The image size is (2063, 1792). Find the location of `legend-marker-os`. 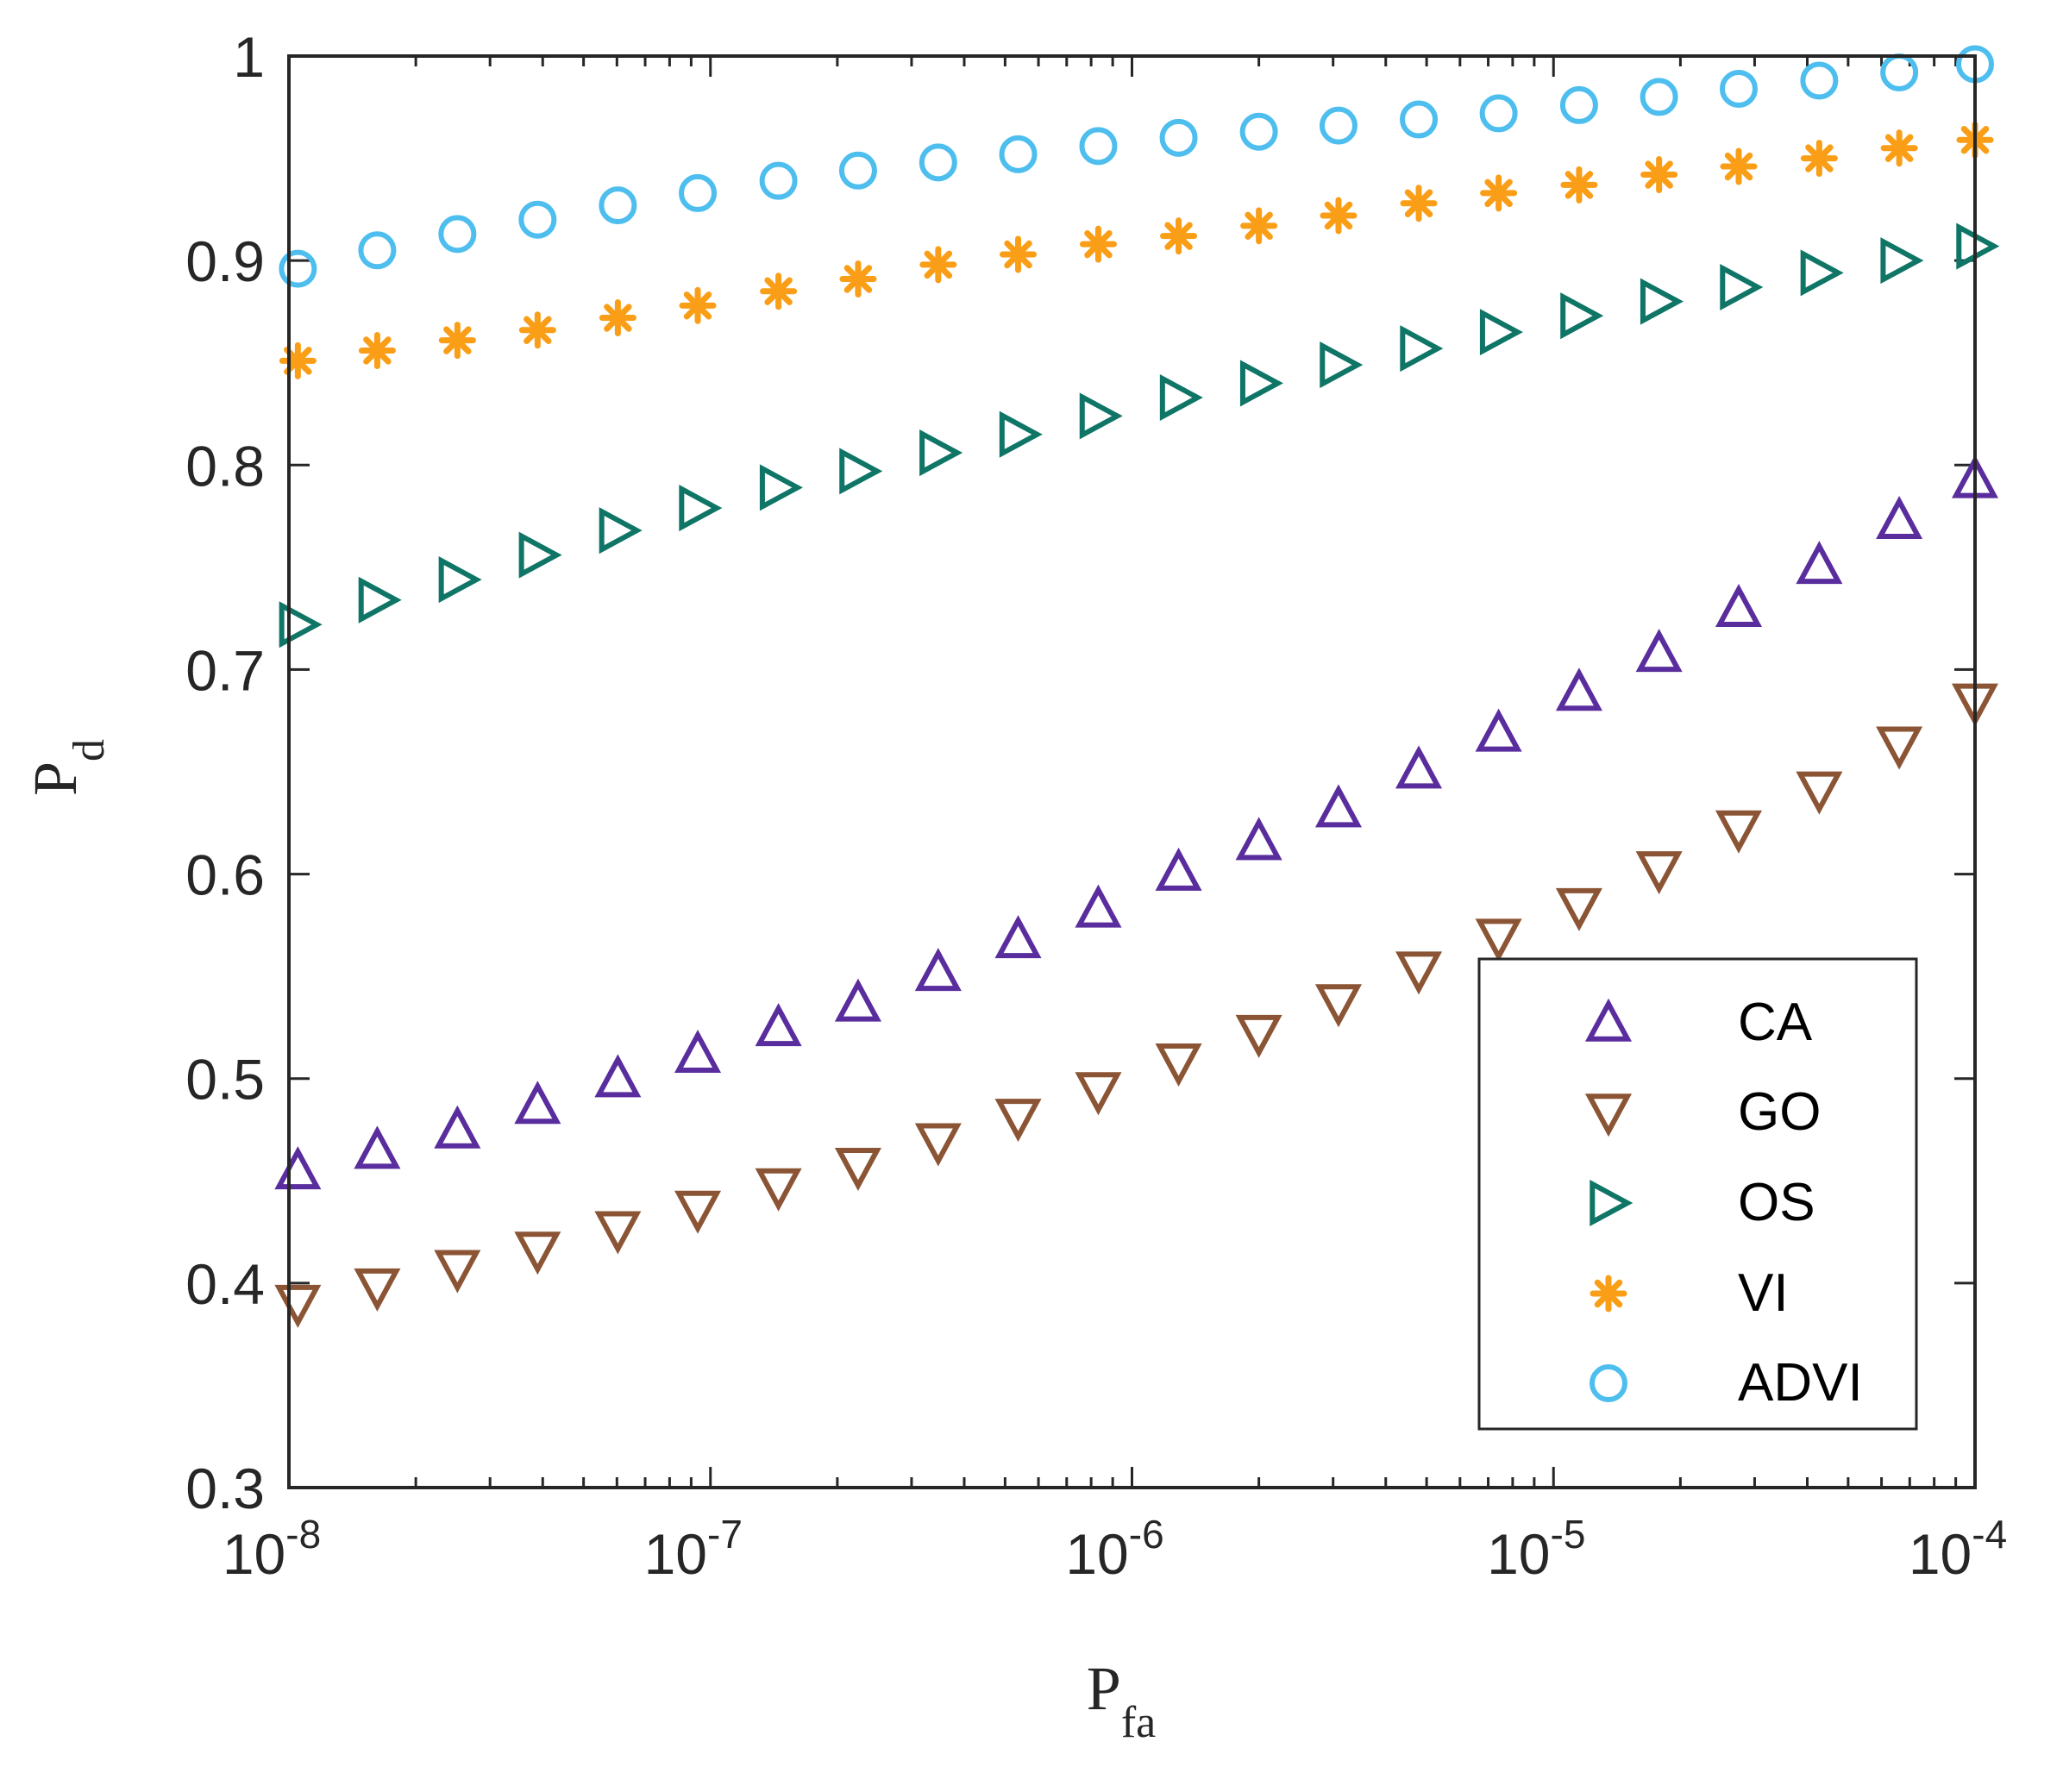

legend-marker-os is located at coordinates (1611, 1203).